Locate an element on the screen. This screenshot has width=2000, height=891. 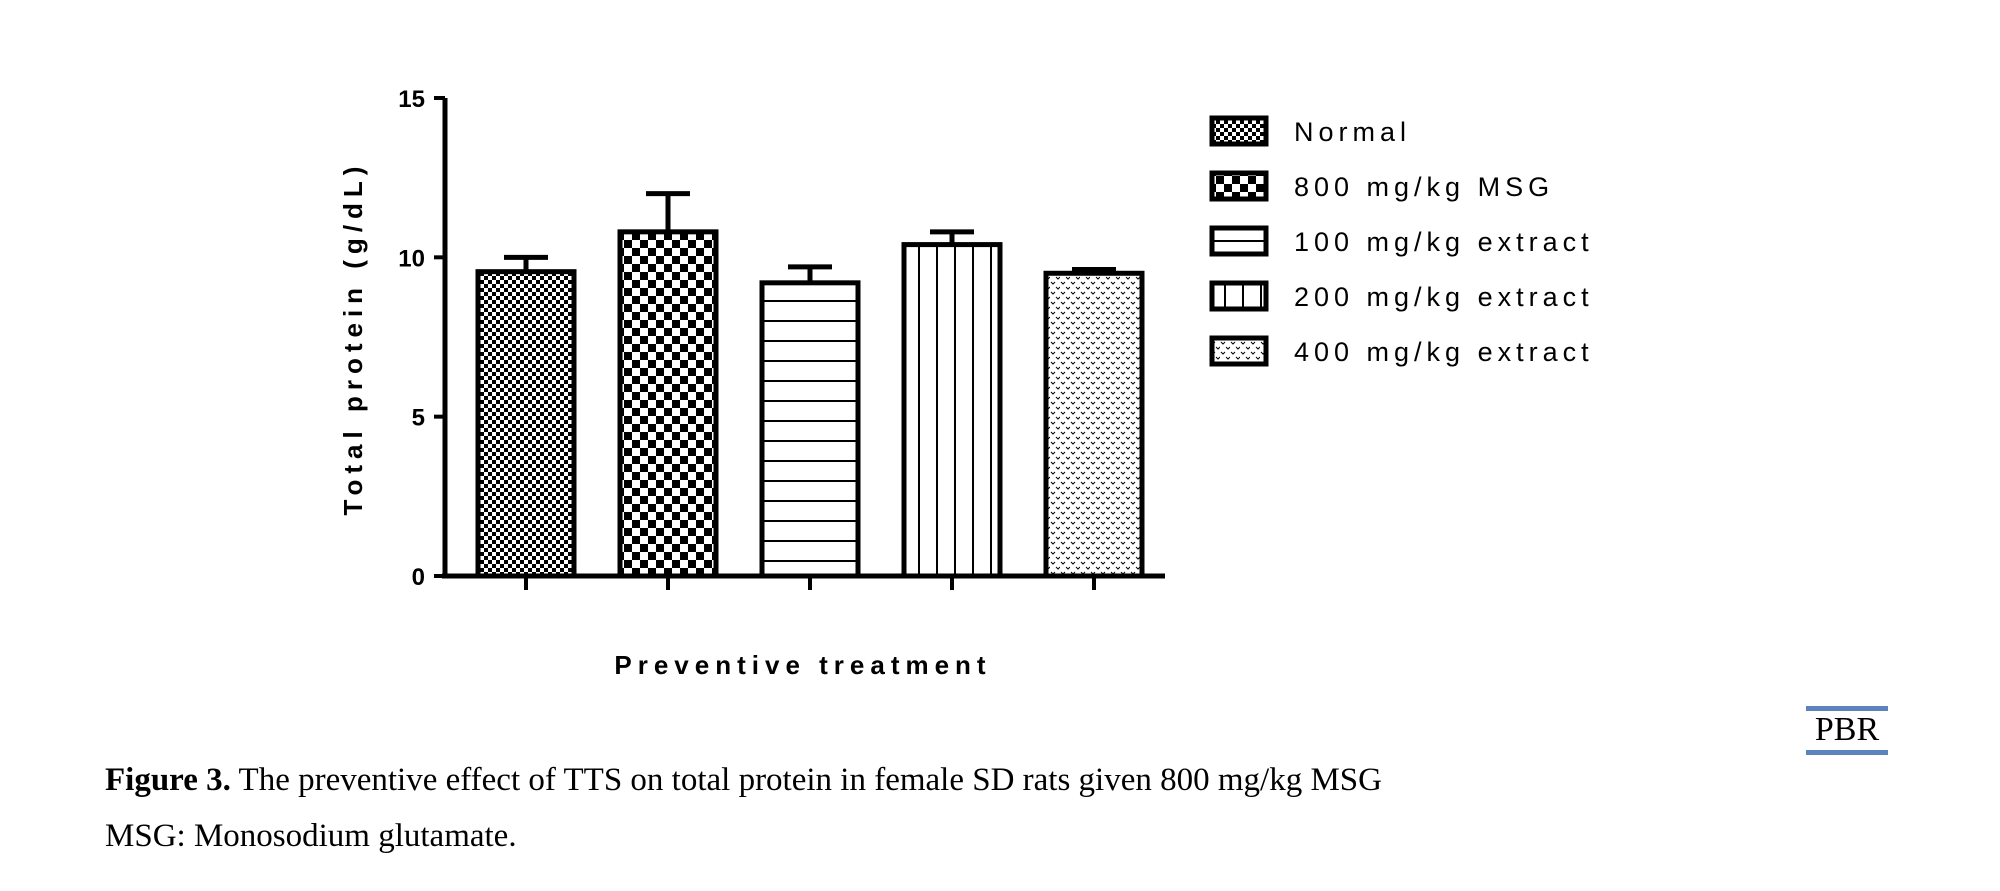
logo-bottom-rule is located at coordinates (1847, 752).